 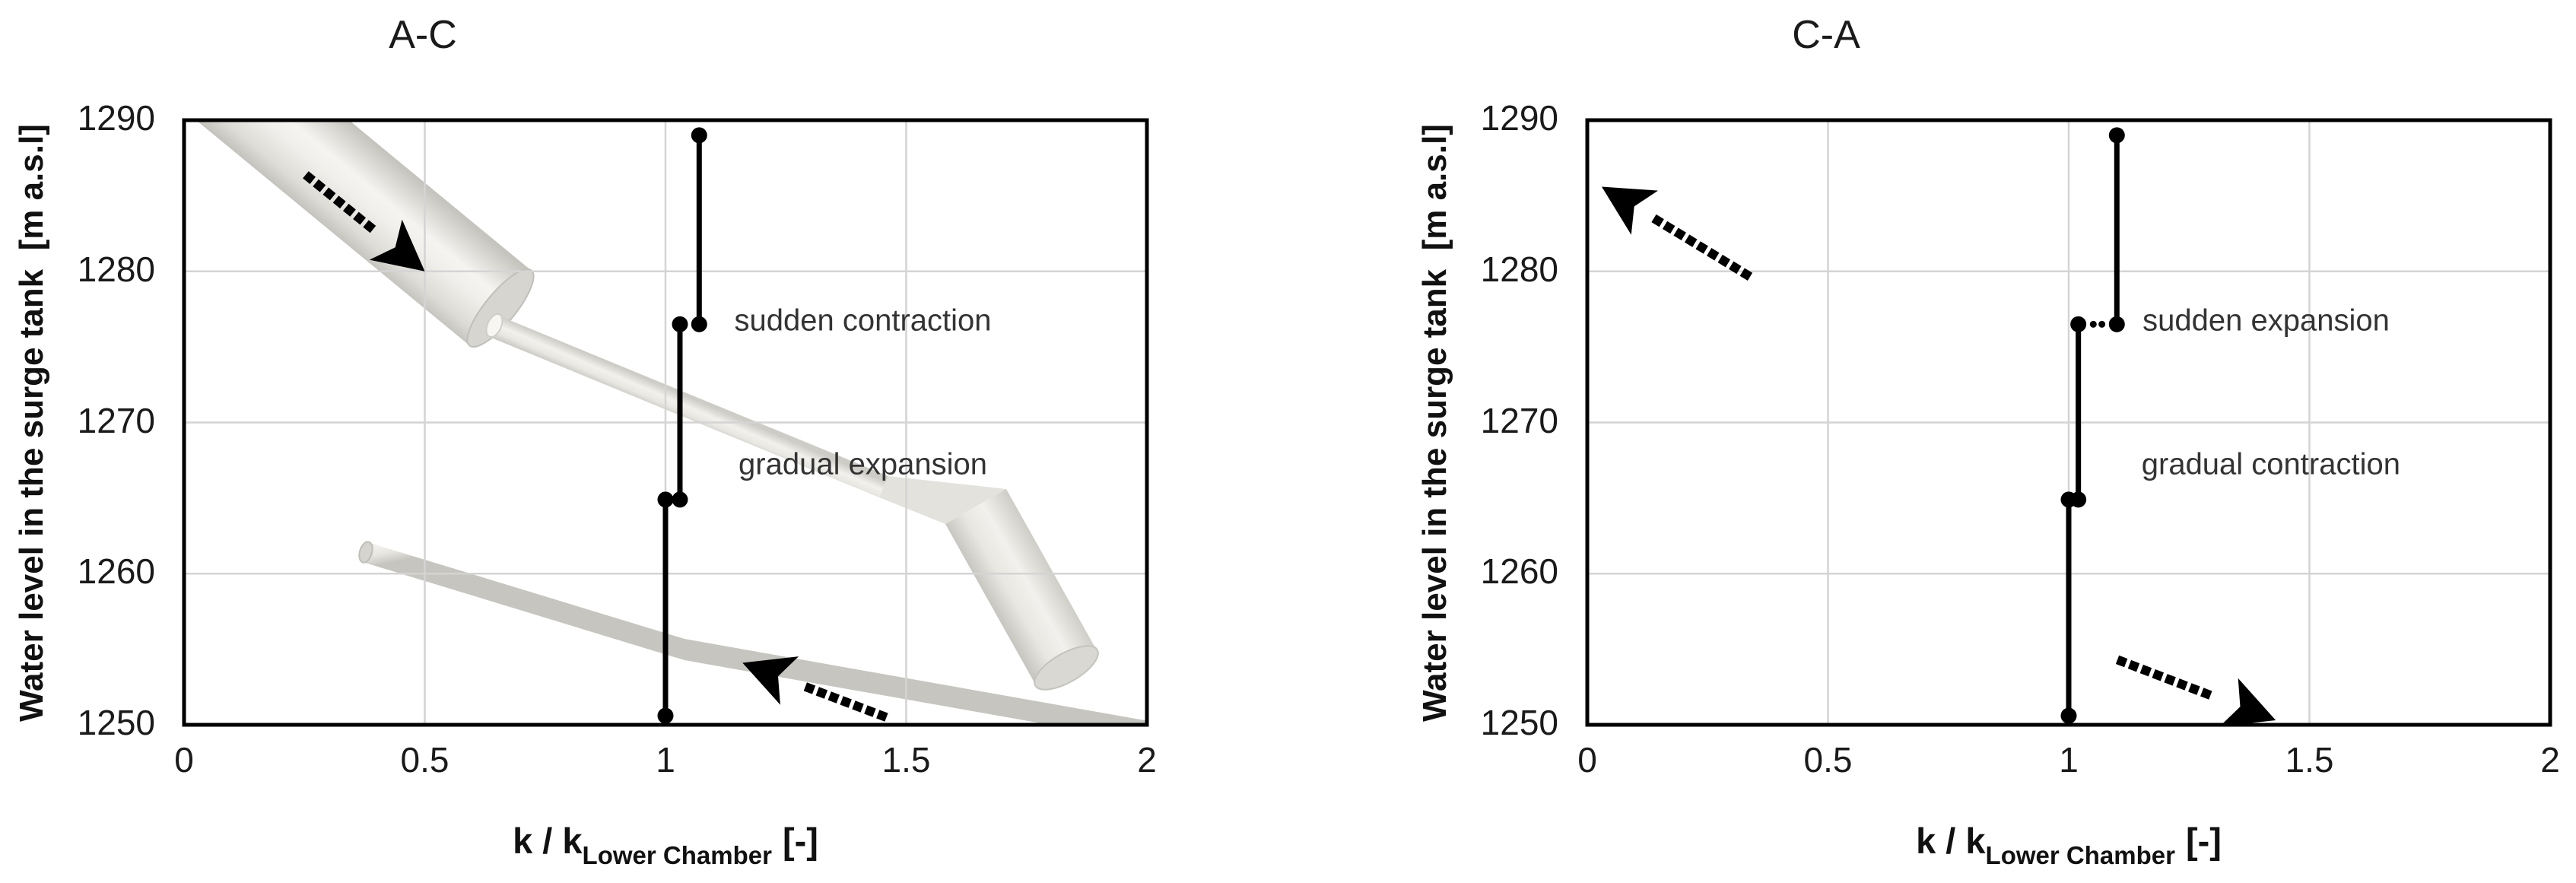 What do you see at coordinates (1826, 35) in the screenshot?
I see `chart-title: C-A` at bounding box center [1826, 35].